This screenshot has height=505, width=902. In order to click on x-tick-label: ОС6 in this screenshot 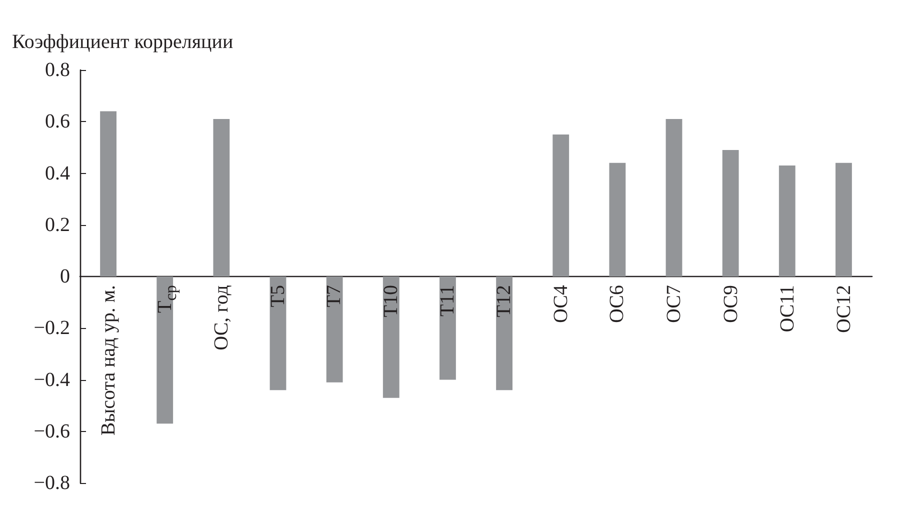, I will do `click(617, 303)`.